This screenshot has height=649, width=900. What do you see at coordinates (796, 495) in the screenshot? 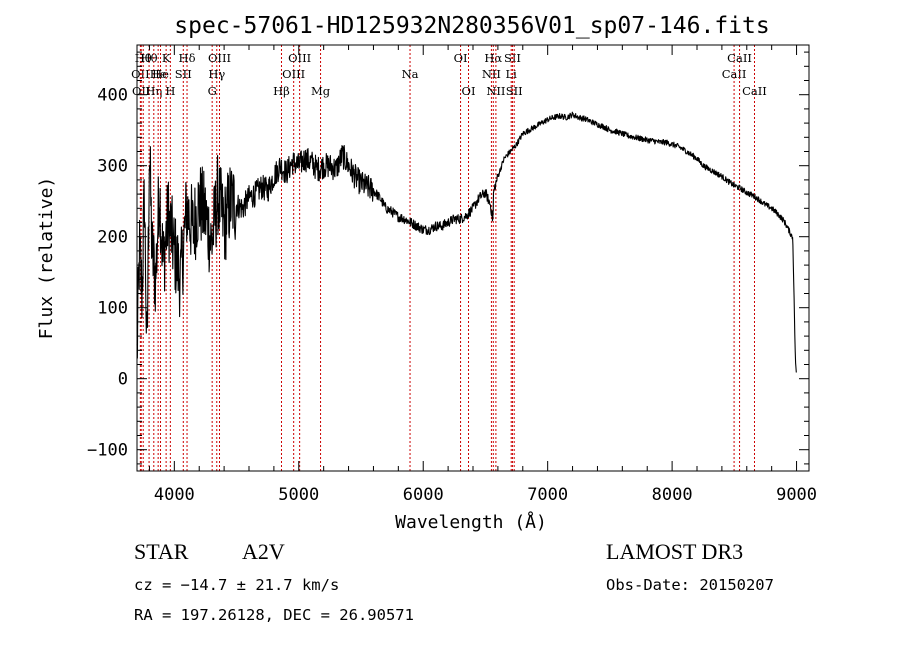
I see `x-tick-label: 9000` at bounding box center [796, 495].